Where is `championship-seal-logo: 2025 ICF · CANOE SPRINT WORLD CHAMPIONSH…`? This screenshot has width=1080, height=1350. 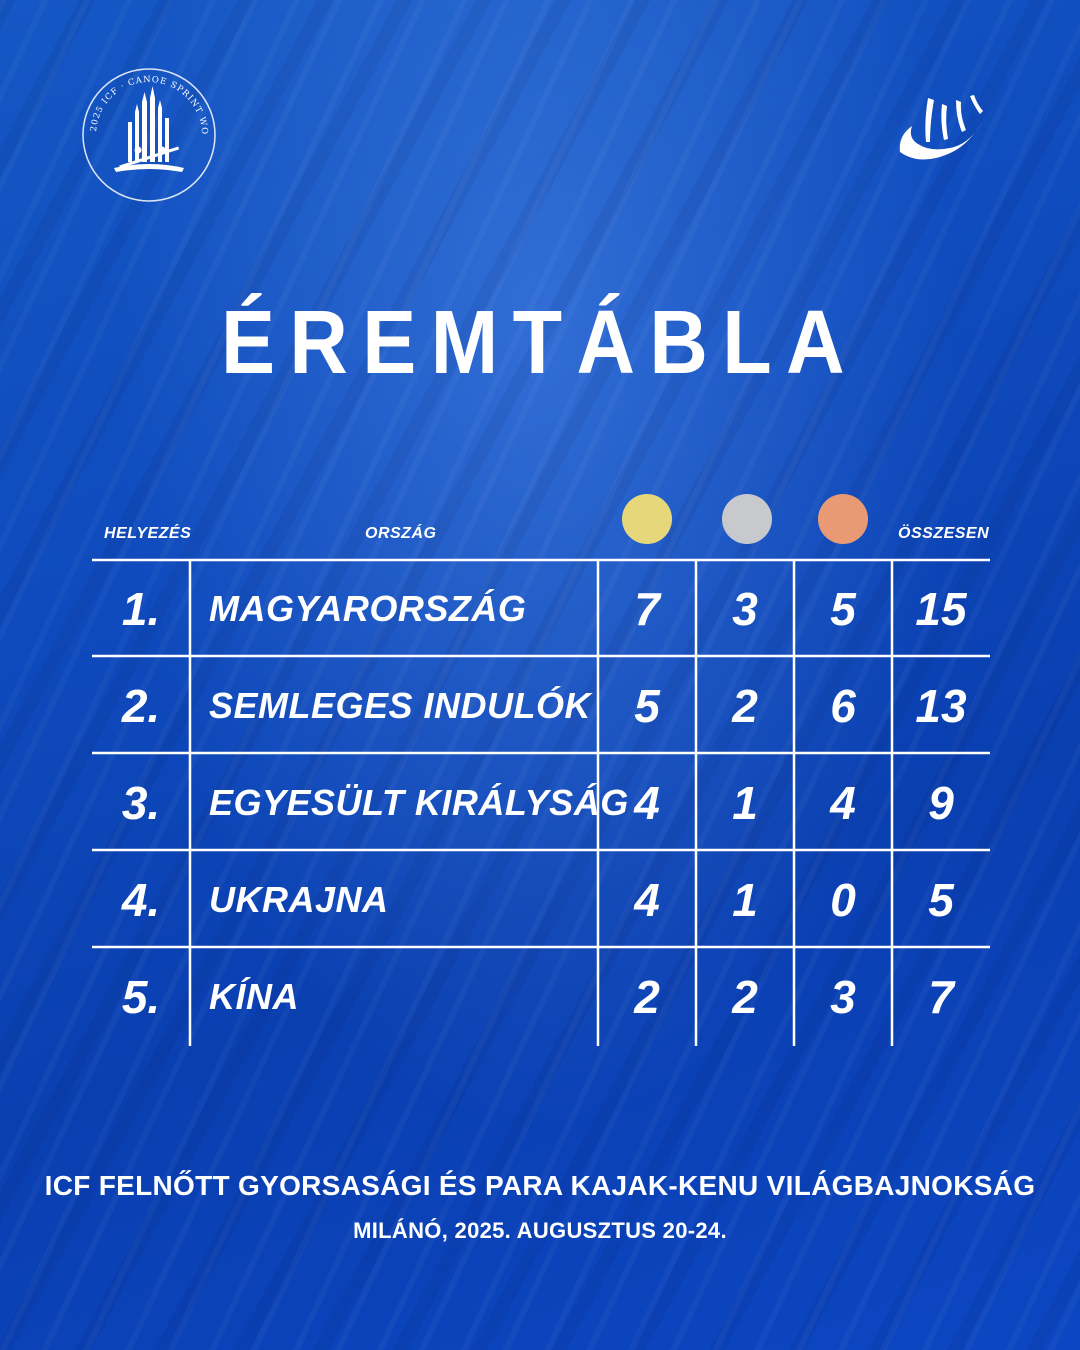 championship-seal-logo: 2025 ICF · CANOE SPRINT WORLD CHAMPIONSH… is located at coordinates (147, 133).